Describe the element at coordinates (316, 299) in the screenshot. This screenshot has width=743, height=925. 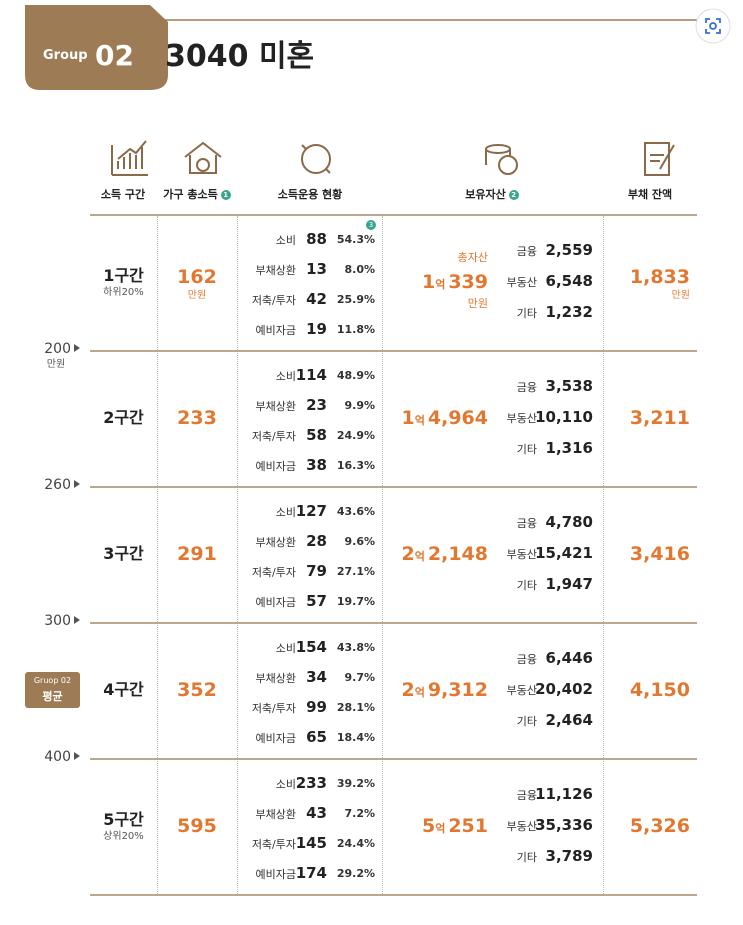
I see `spending-amount: 42` at that location.